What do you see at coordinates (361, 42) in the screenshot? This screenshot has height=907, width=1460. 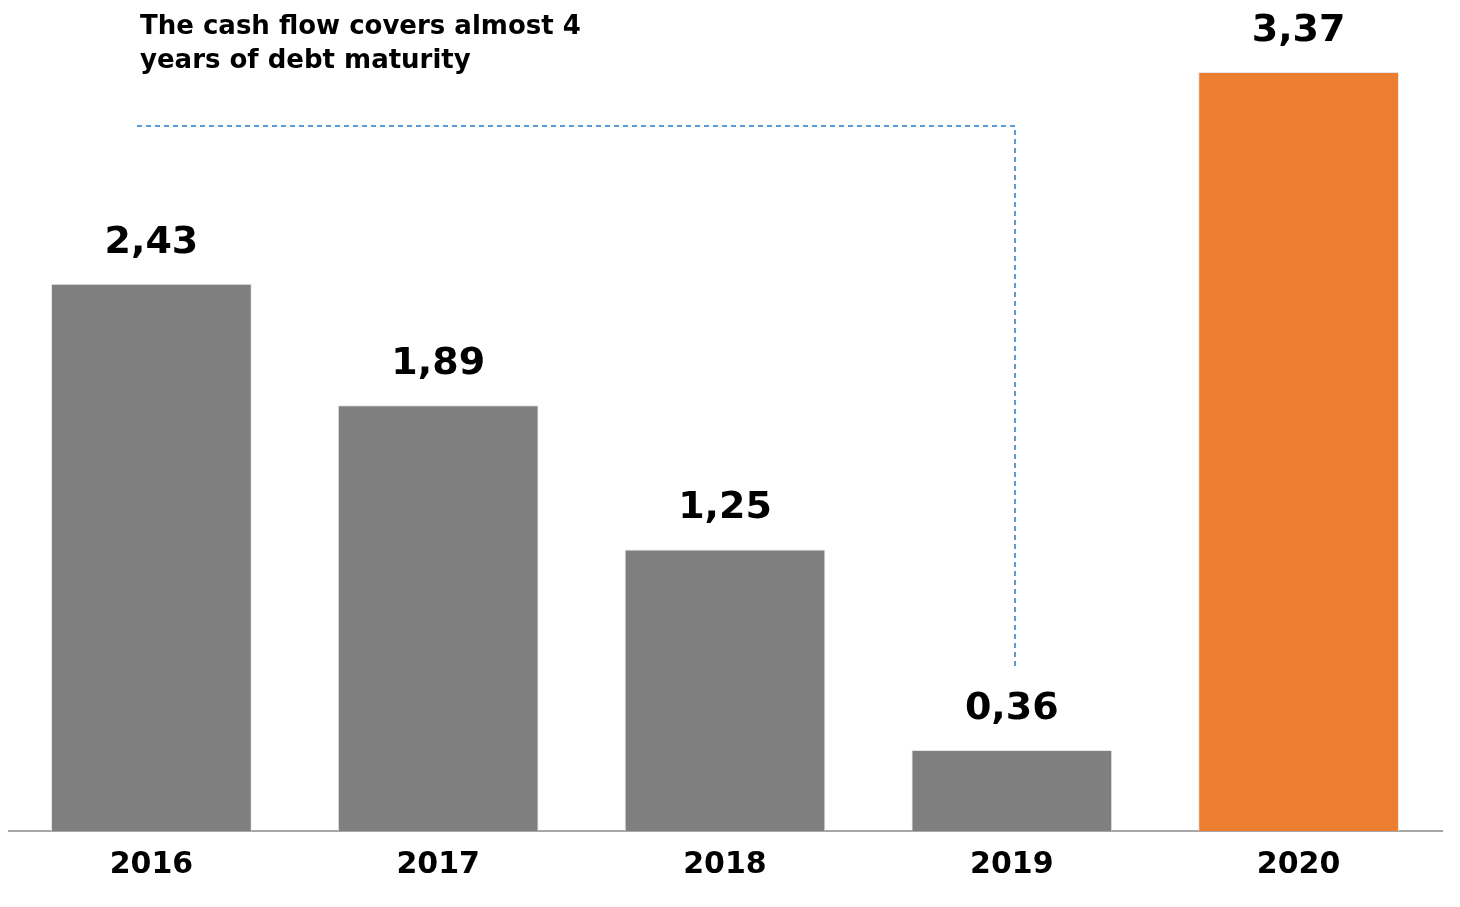 I see `annotation: The cash flow covers almost 4 years of debt maturity` at bounding box center [361, 42].